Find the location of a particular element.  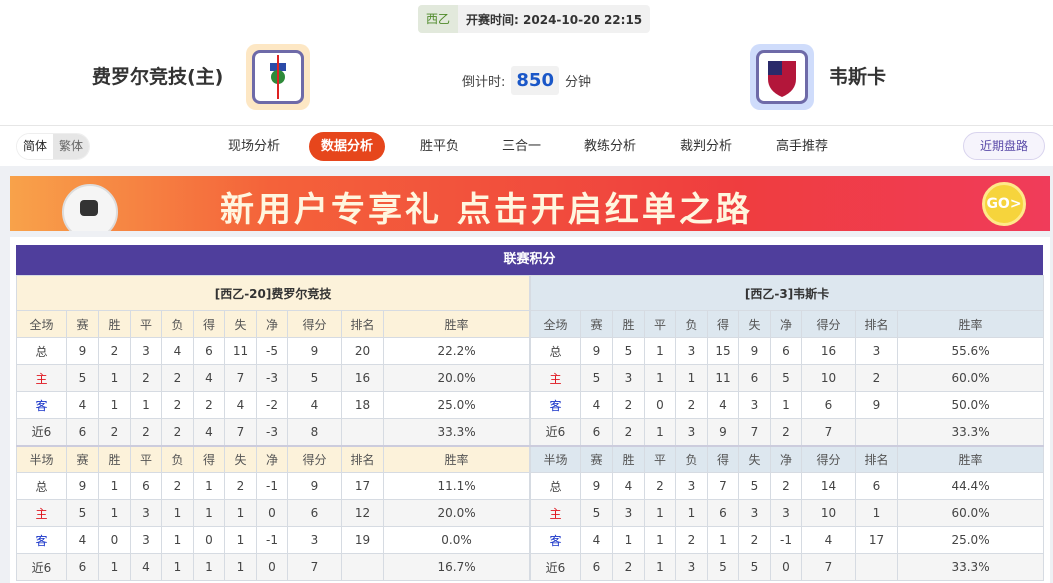

home-team-name: 费罗尔竞技(主) is located at coordinates (158, 77).